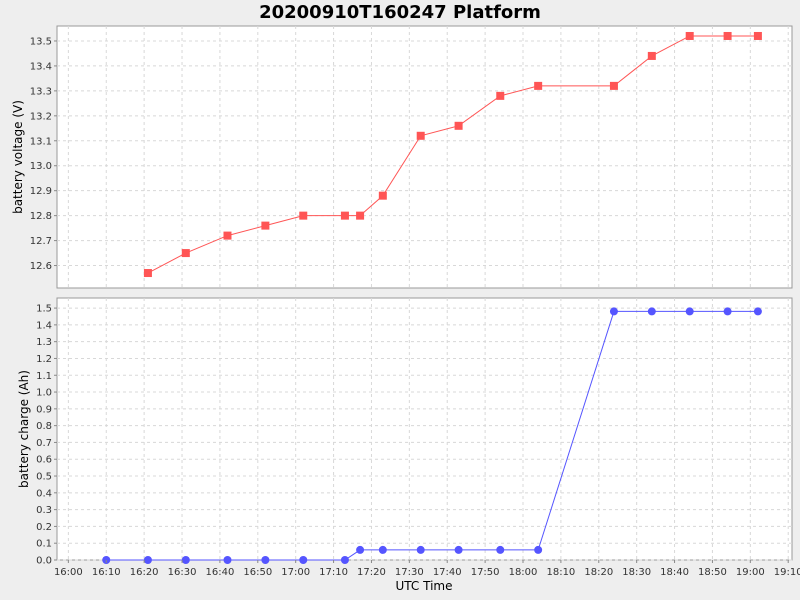  What do you see at coordinates (44, 359) in the screenshot?
I see `y-tick-label: 1.2` at bounding box center [44, 359].